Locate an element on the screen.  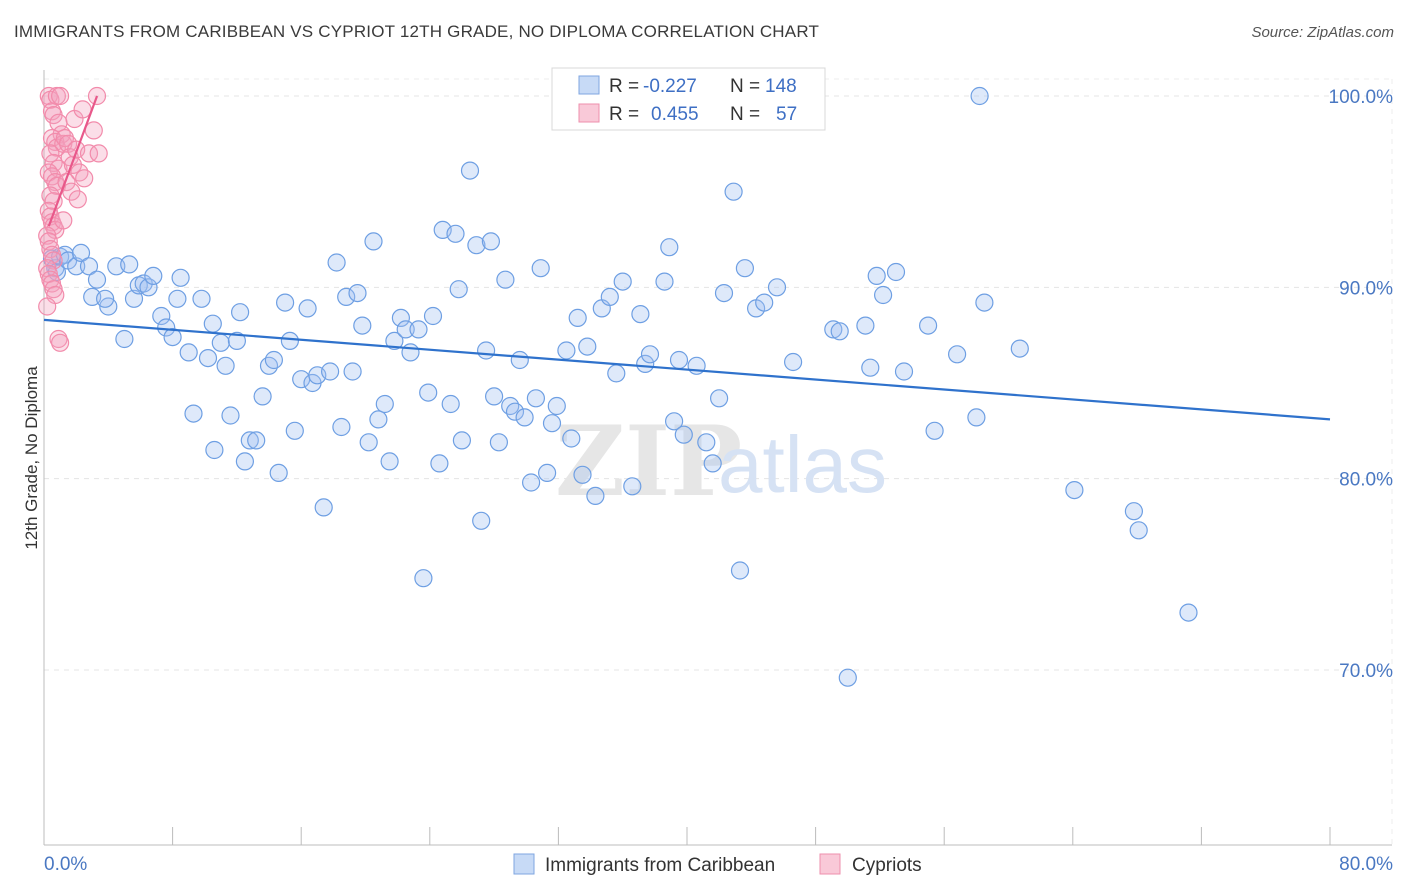
legend-swatch-caribbean is located at coordinates (589, 85).